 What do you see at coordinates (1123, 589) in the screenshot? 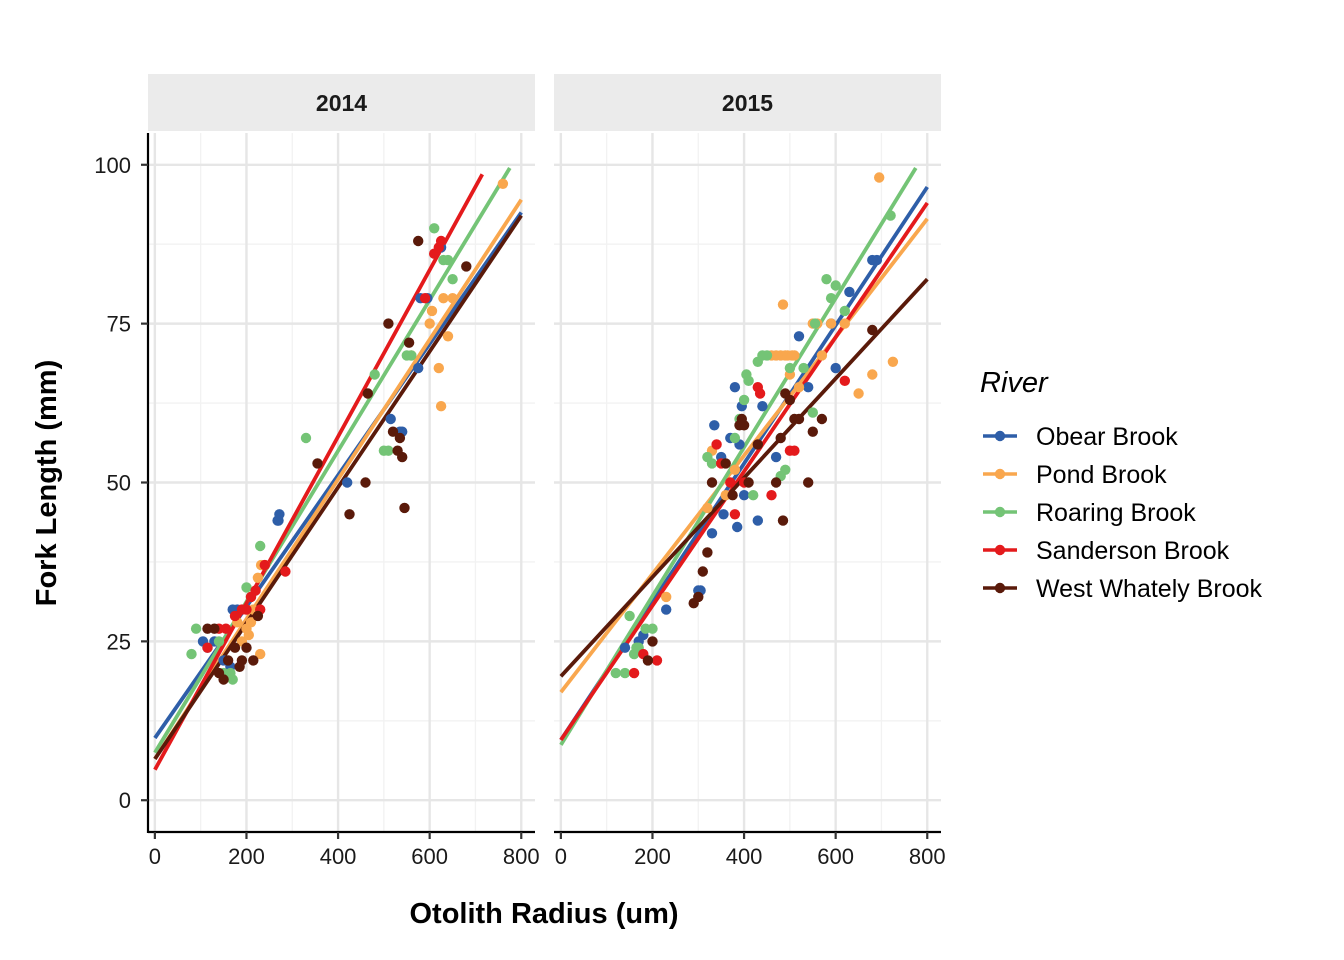
I see `legend-item-west-whately-brook: West Whately Brook` at bounding box center [1123, 589].